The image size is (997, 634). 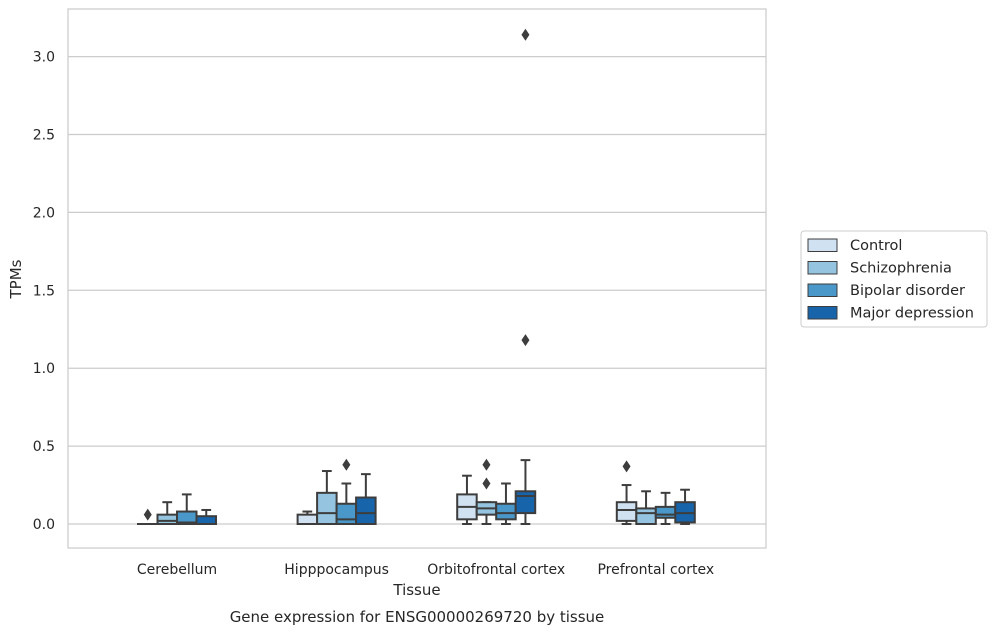 I want to click on x-tick-label: Hipppocampus, so click(x=336, y=570).